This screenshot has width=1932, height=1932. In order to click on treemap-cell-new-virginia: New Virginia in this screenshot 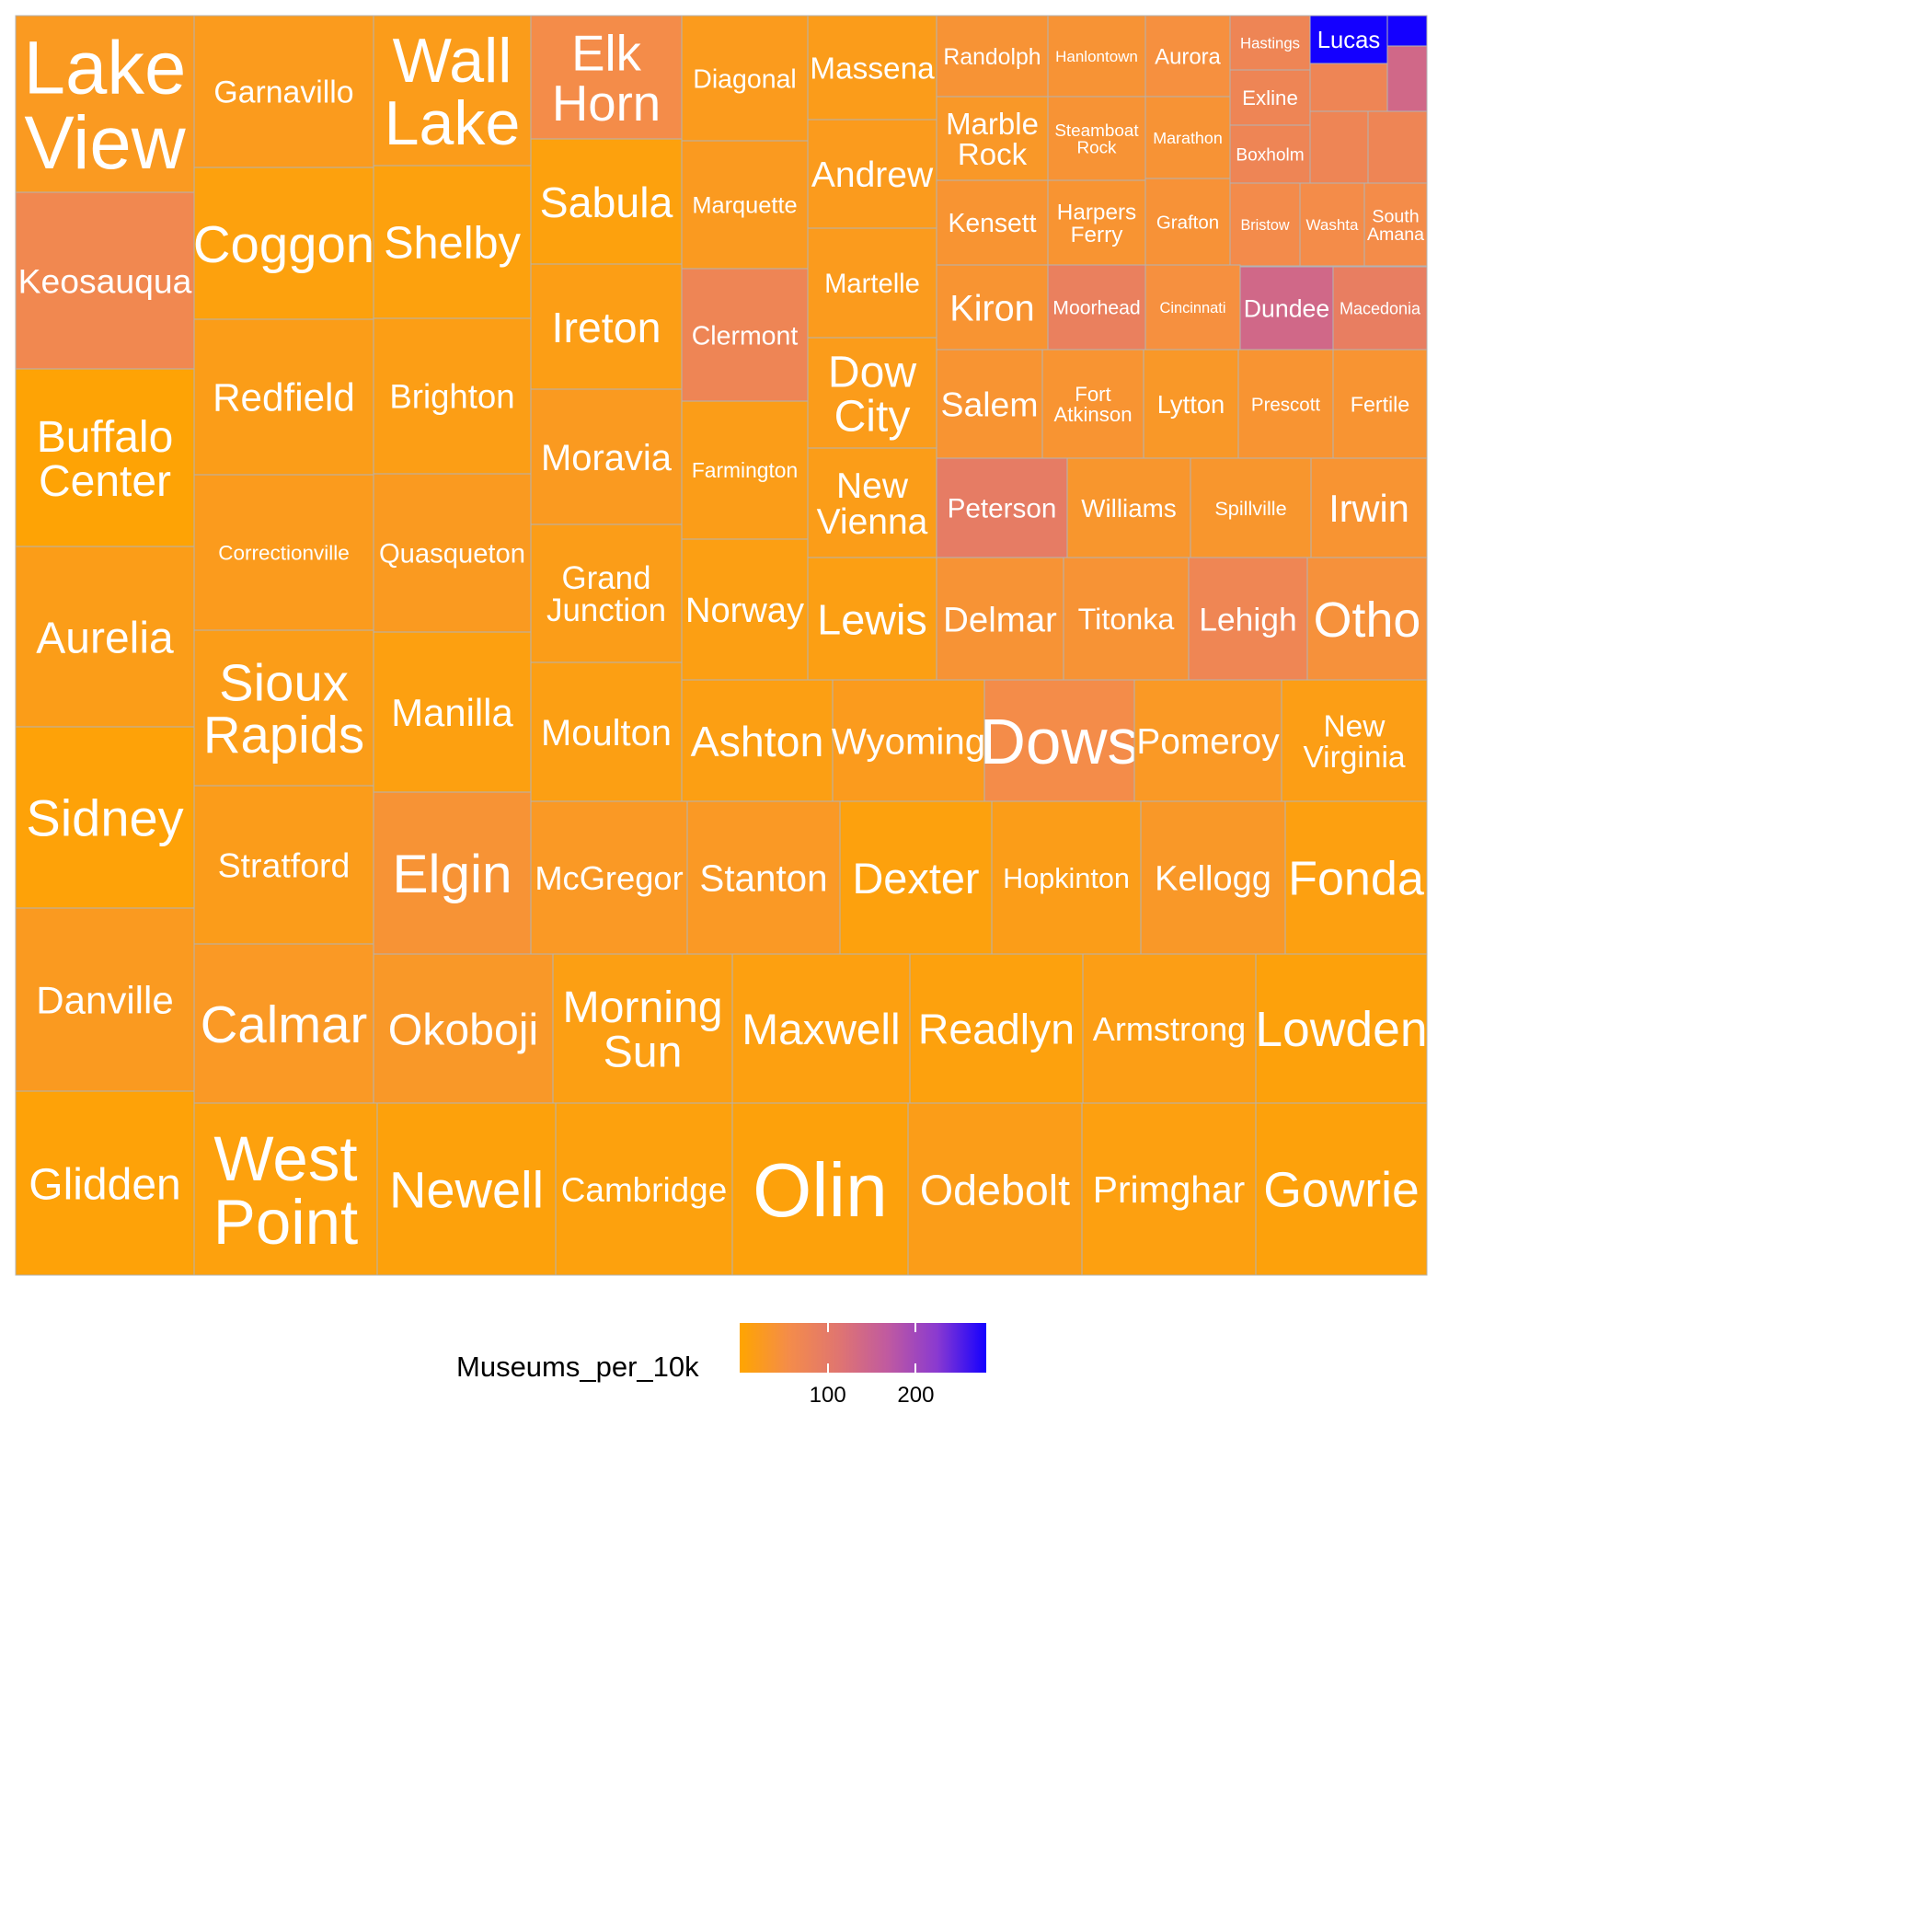, I will do `click(1354, 740)`.